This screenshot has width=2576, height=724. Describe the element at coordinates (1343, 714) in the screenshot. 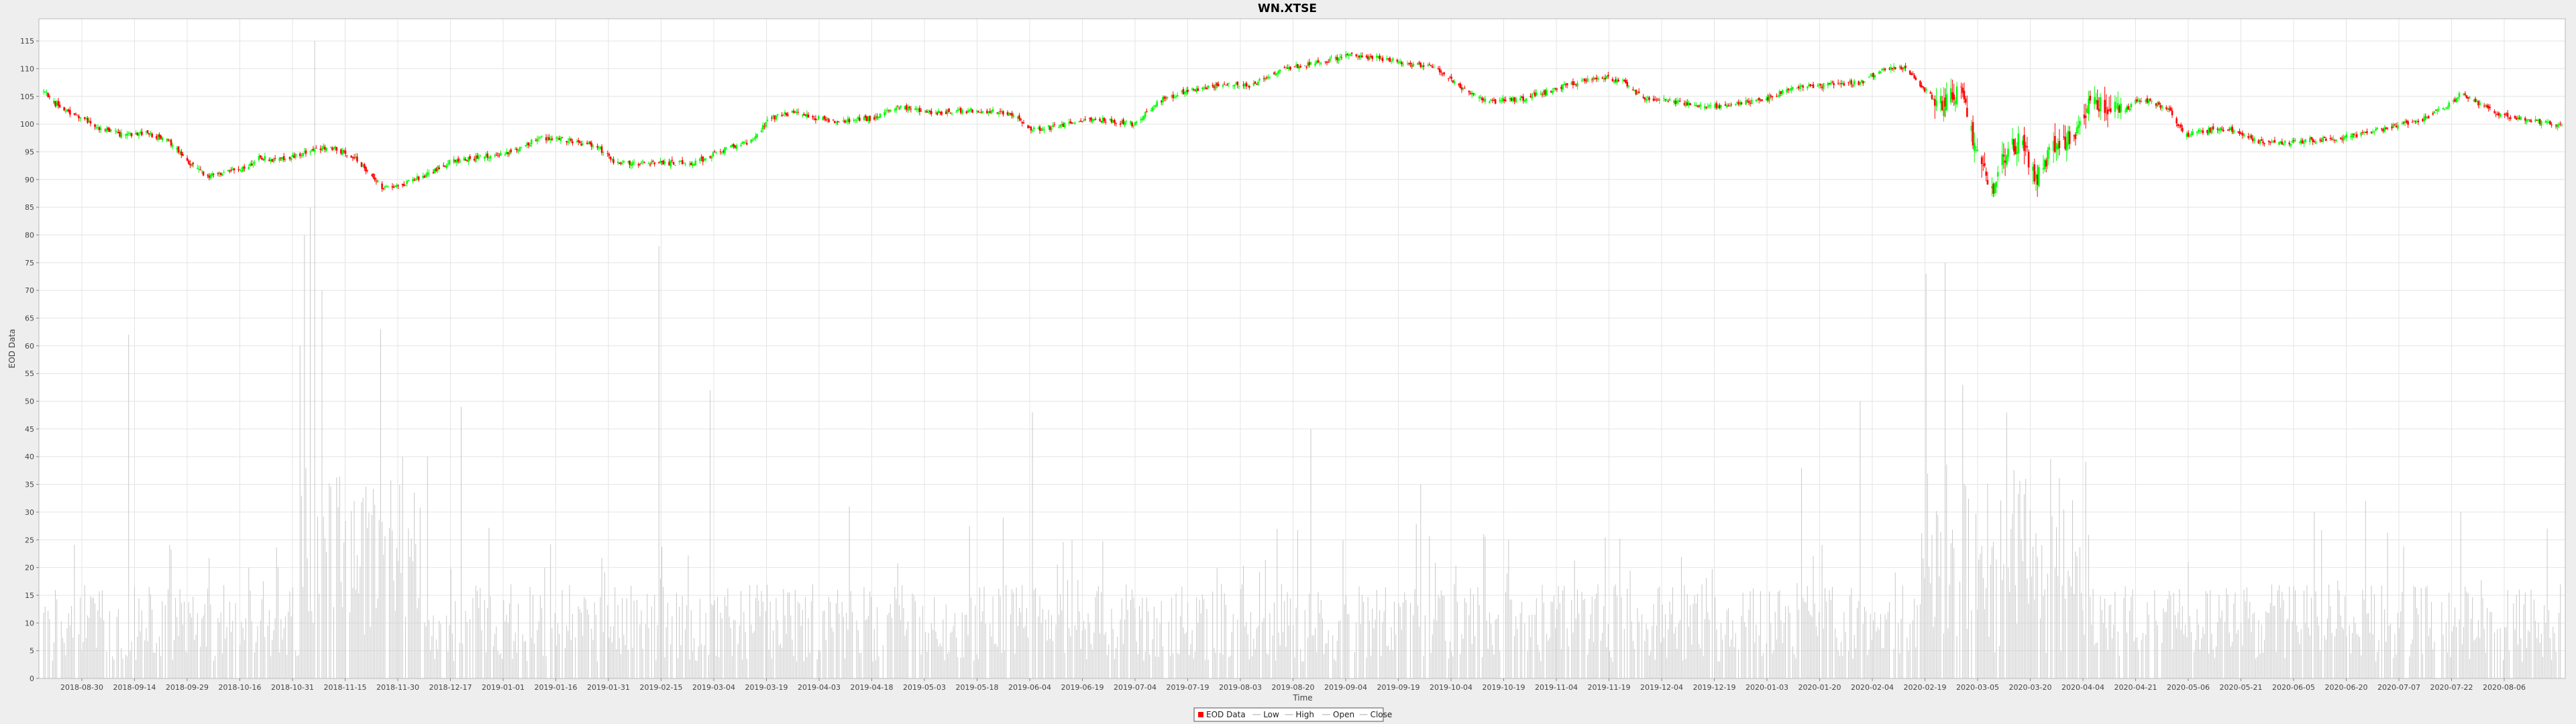

I see `legend-label: Open` at that location.